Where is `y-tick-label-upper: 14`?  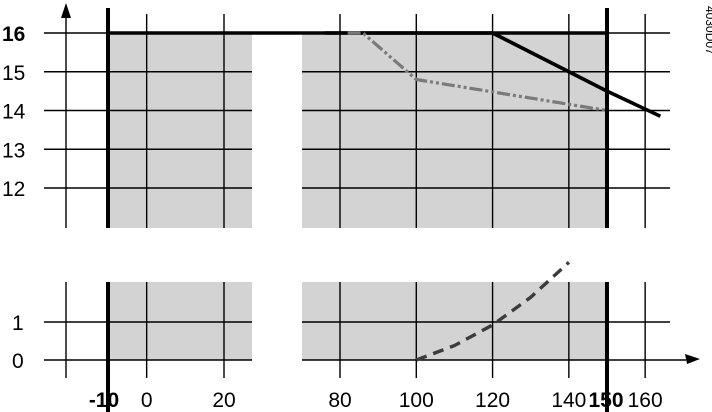
y-tick-label-upper: 14 is located at coordinates (14, 112).